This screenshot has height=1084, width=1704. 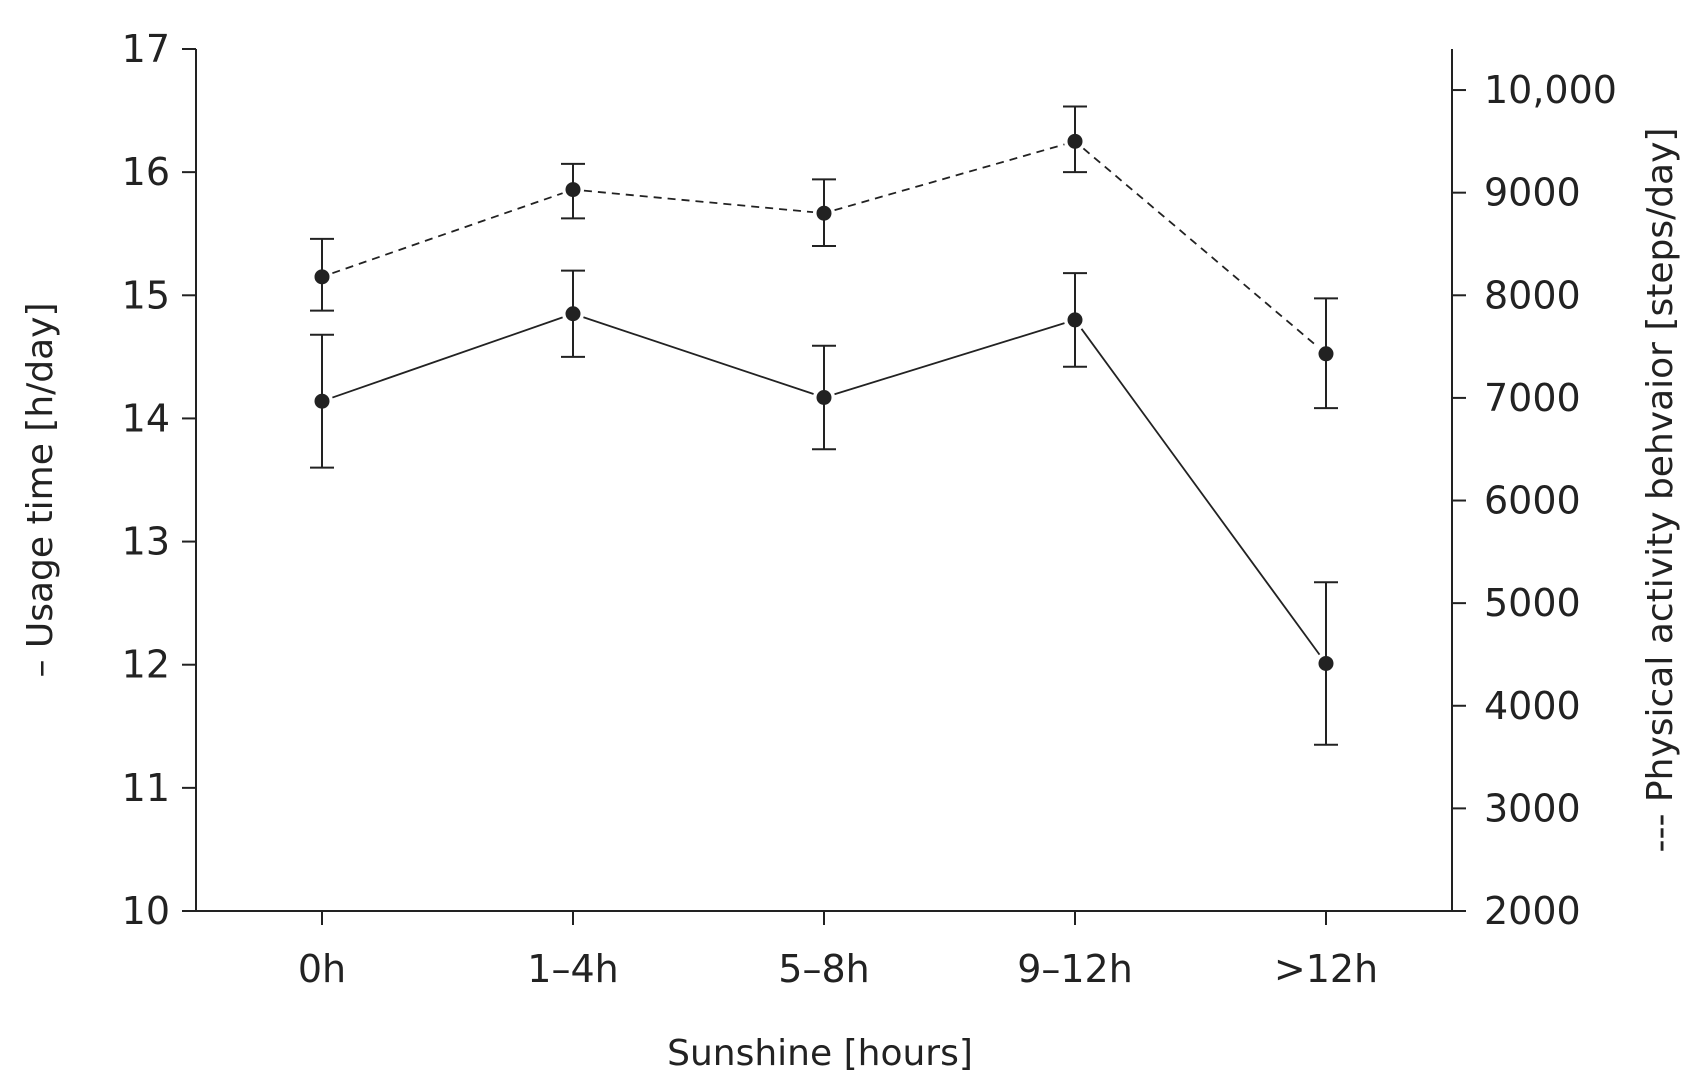 I want to click on right-y-tick-label: 8000, so click(x=1532, y=295).